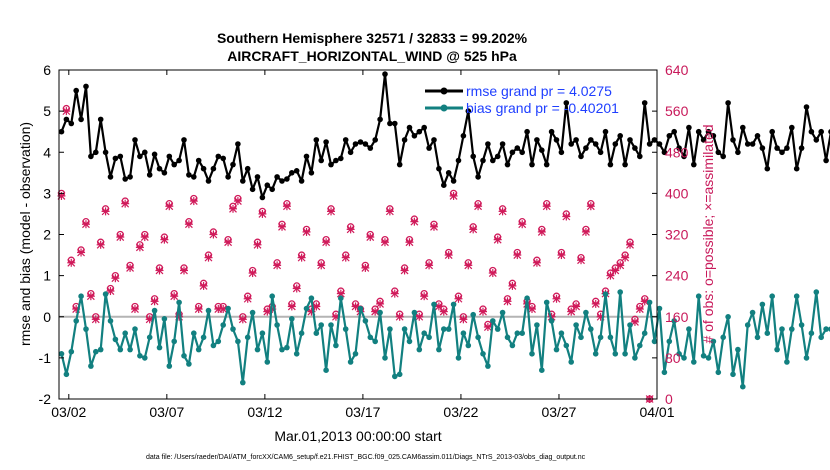  I want to click on y-tick-label: 0, so click(47, 317).